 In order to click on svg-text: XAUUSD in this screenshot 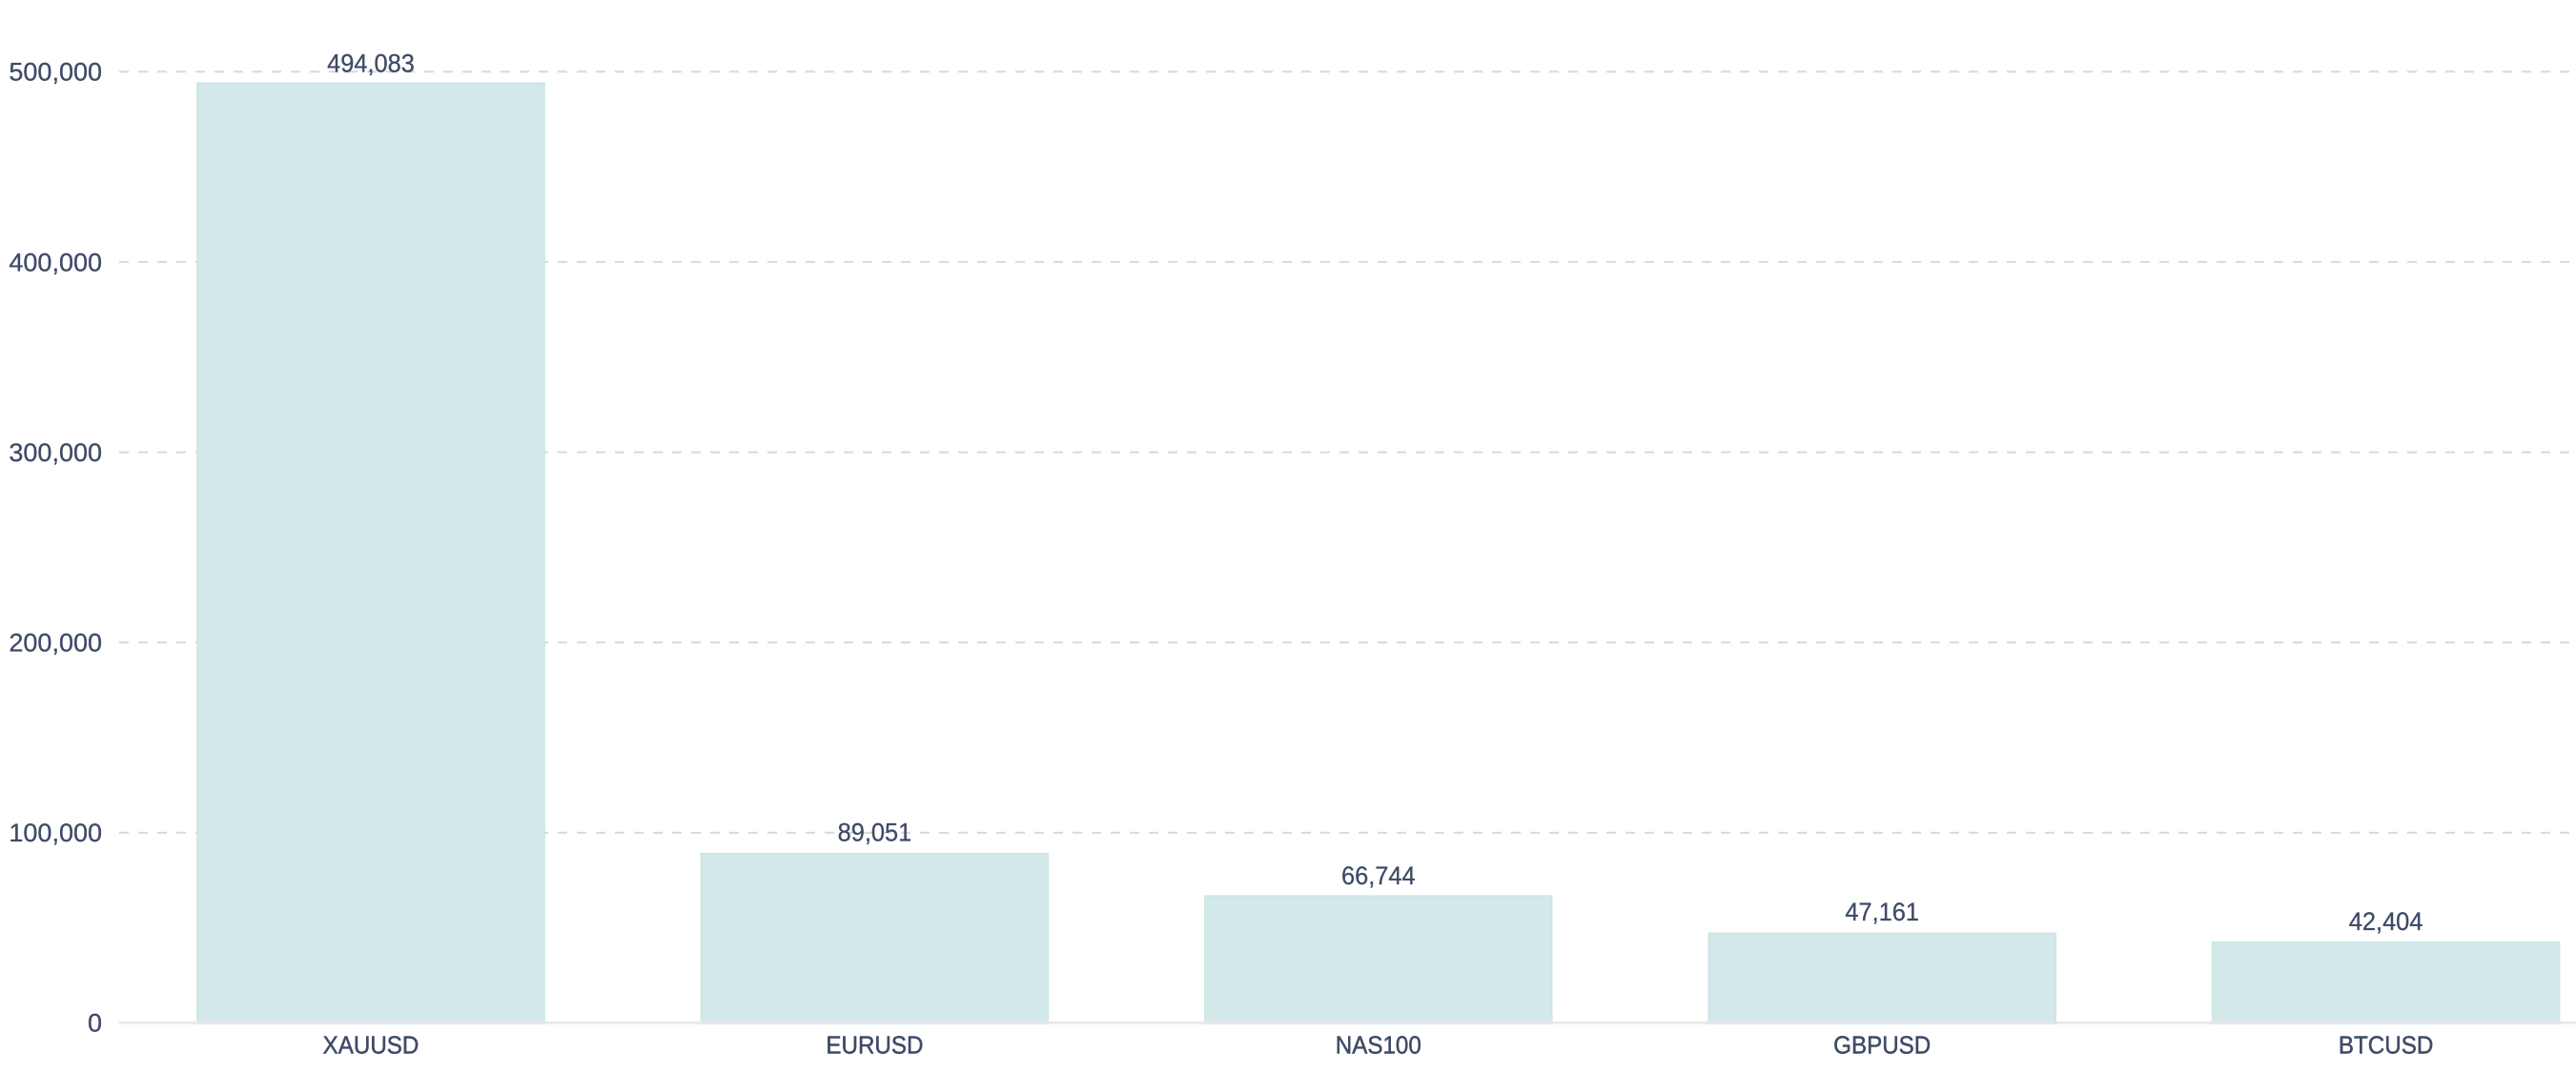, I will do `click(371, 1046)`.